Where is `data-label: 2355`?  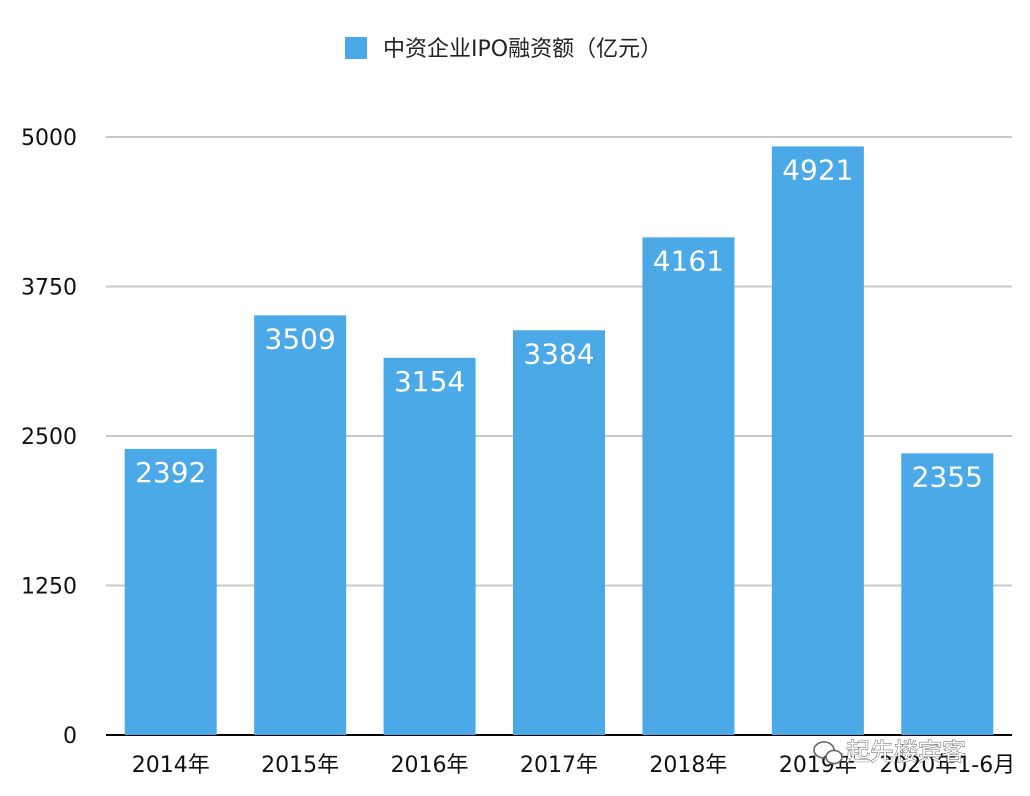 data-label: 2355 is located at coordinates (947, 476).